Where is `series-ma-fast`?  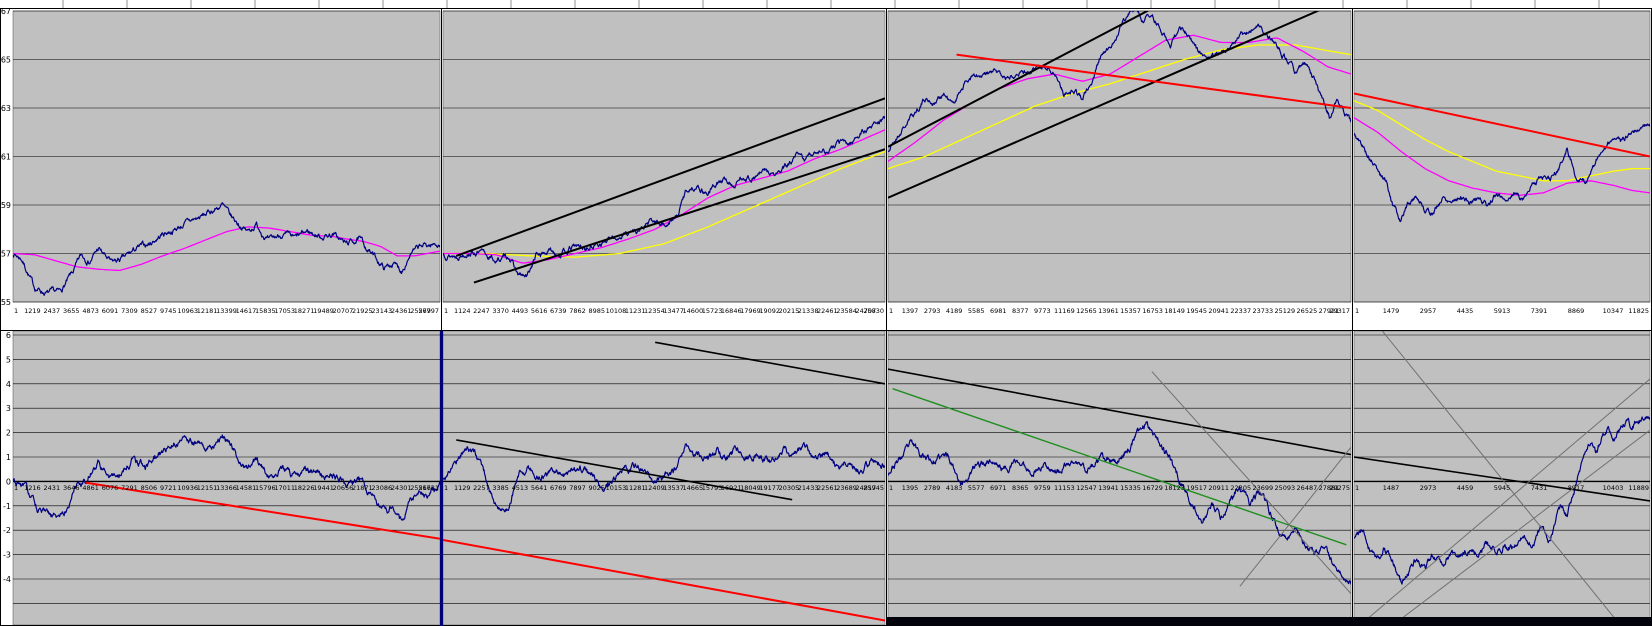
series-ma-fast is located at coordinates (1502, 156).